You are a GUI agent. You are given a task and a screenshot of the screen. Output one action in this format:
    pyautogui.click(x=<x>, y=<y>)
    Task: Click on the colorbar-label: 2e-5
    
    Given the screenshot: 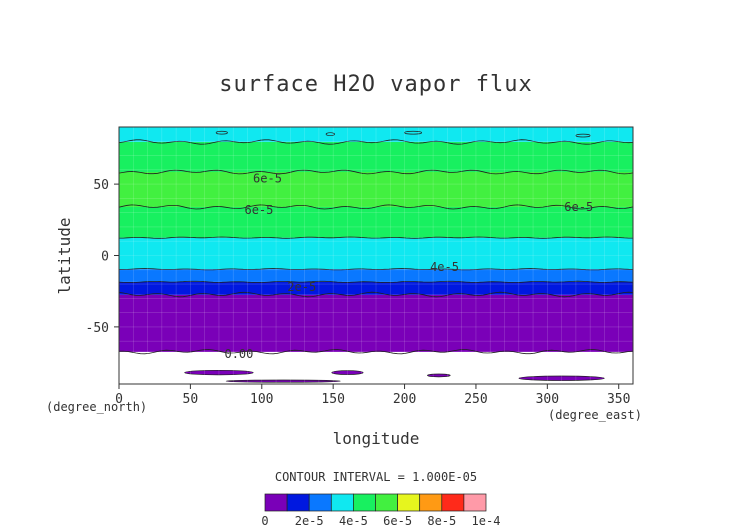 What is the action you would take?
    pyautogui.click(x=309, y=521)
    